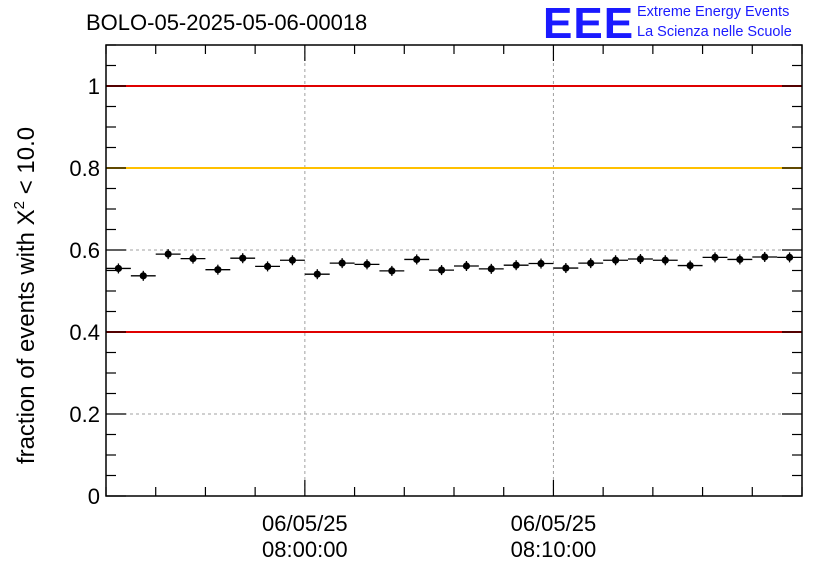 This screenshot has height=572, width=836. I want to click on y-axis-label-suffix: < 10.0, so click(26, 164).